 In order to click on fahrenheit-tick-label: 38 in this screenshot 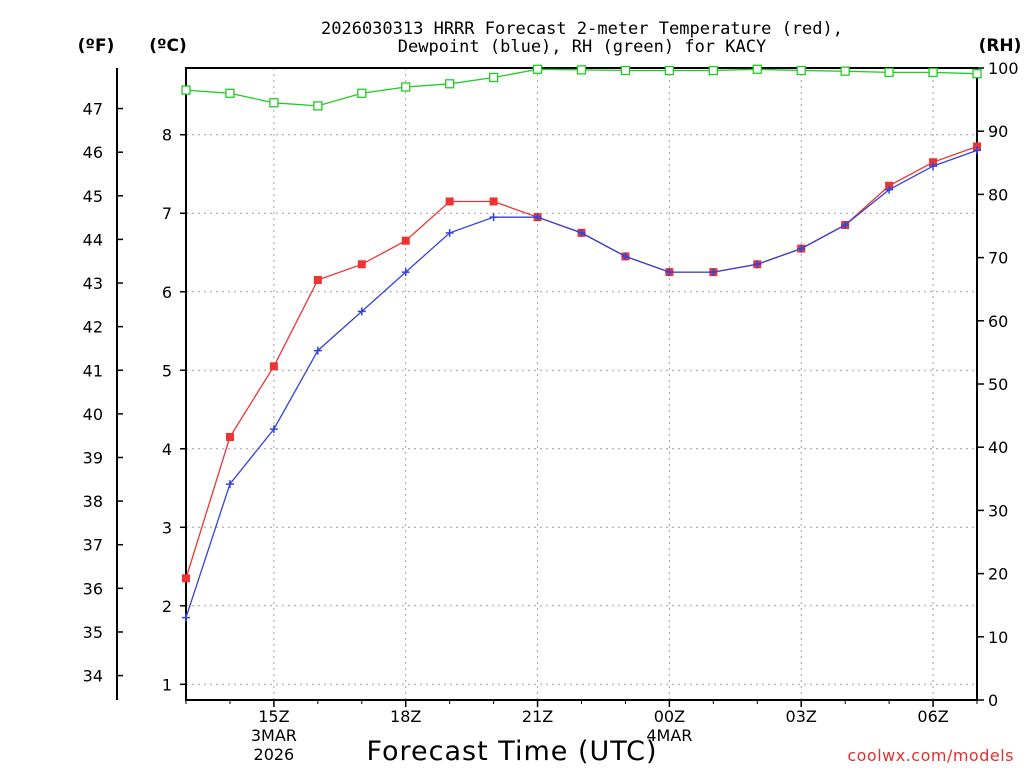, I will do `click(93, 501)`.